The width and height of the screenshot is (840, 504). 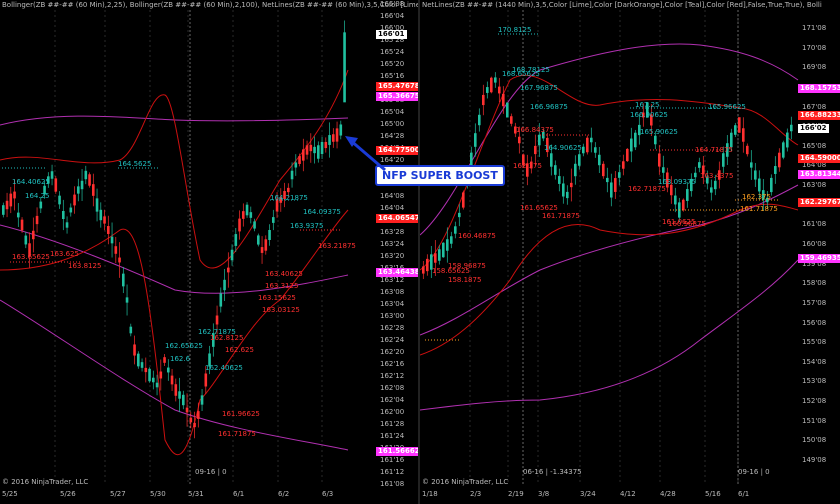 What do you see at coordinates (399, 218) in the screenshot?
I see `price-tag: 164.06547` at bounding box center [399, 218].